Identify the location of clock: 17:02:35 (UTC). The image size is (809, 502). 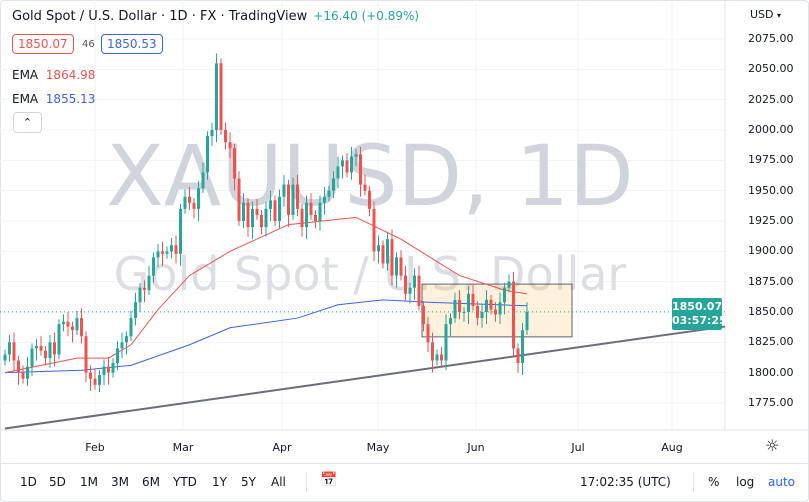
(625, 482).